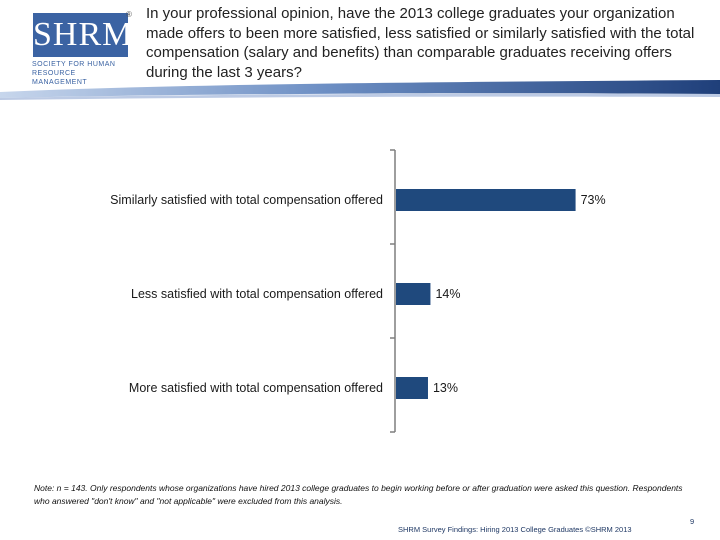  What do you see at coordinates (692, 521) in the screenshot?
I see `page-number: 9` at bounding box center [692, 521].